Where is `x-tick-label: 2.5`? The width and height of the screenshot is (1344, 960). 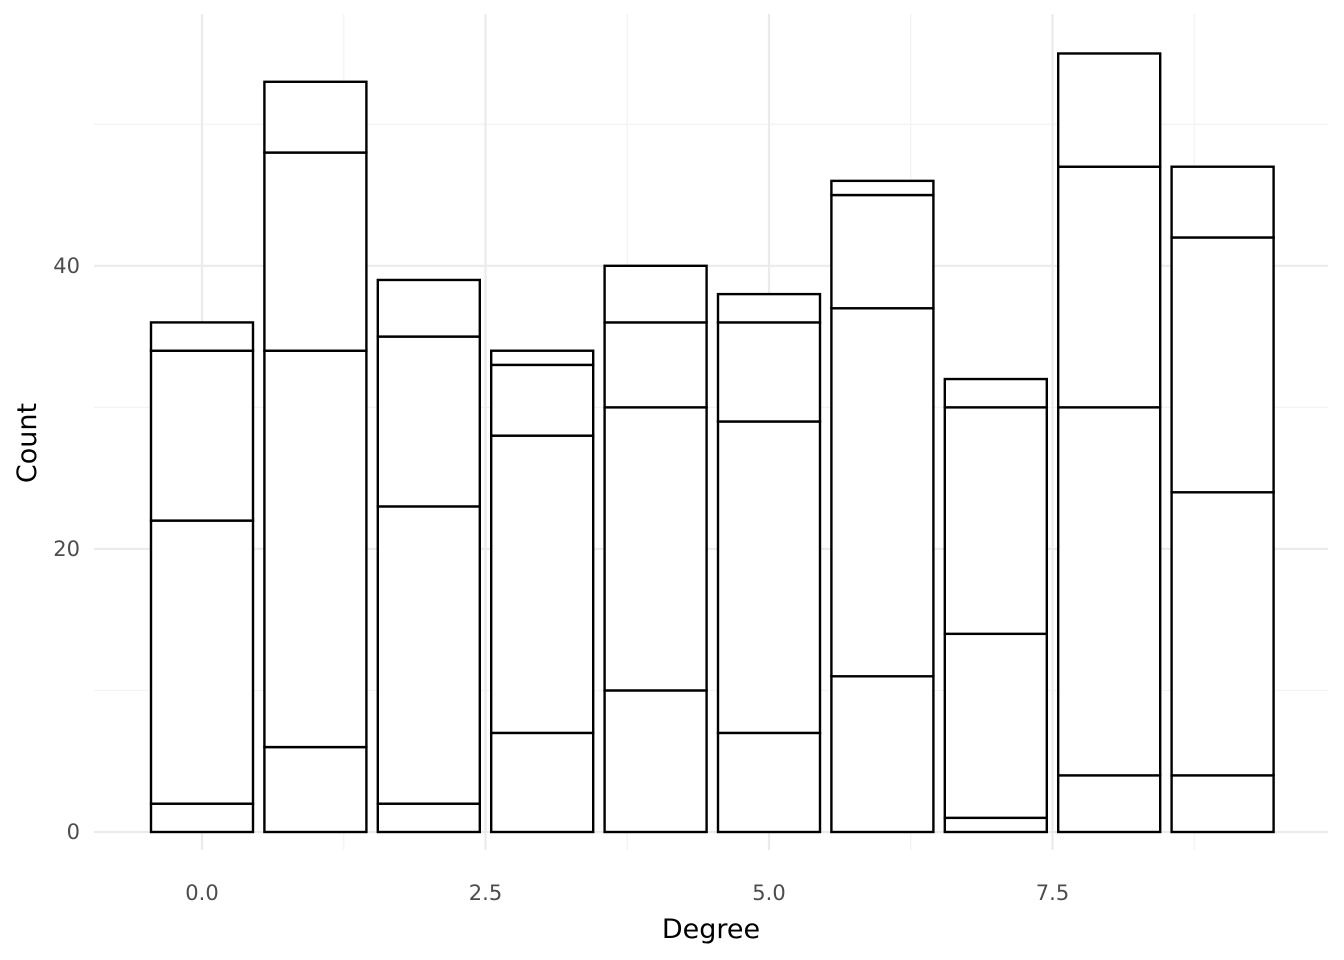 x-tick-label: 2.5 is located at coordinates (485, 893).